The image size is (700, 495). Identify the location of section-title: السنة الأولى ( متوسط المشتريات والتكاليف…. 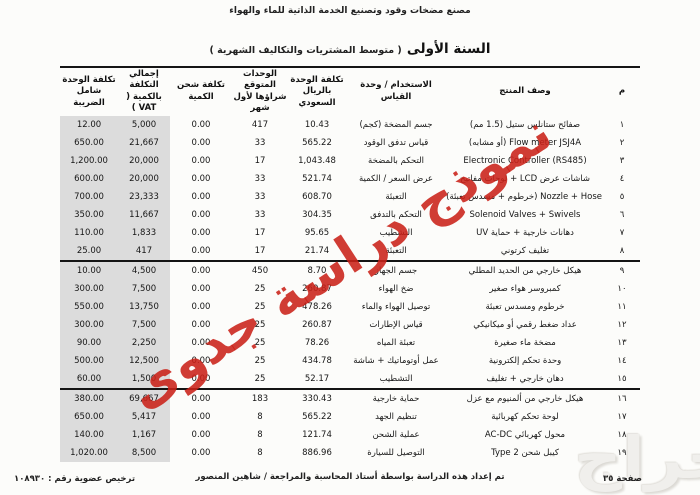
(350, 47).